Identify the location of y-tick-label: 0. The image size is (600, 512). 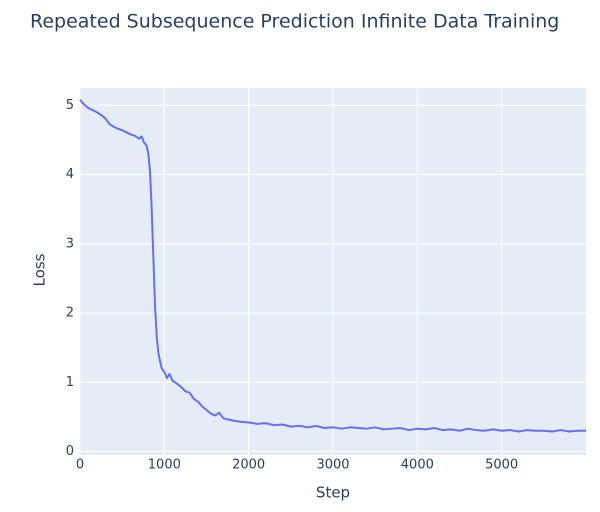
(70, 451).